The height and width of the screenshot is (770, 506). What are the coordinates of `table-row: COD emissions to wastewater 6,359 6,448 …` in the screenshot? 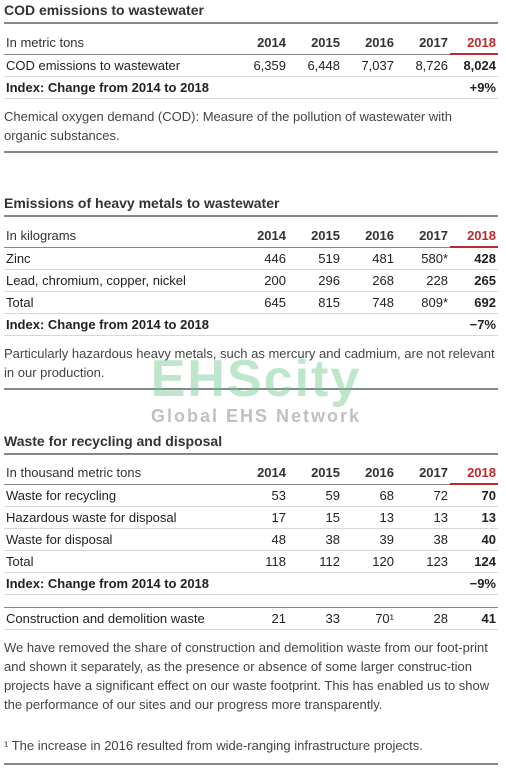 It's located at (251, 65).